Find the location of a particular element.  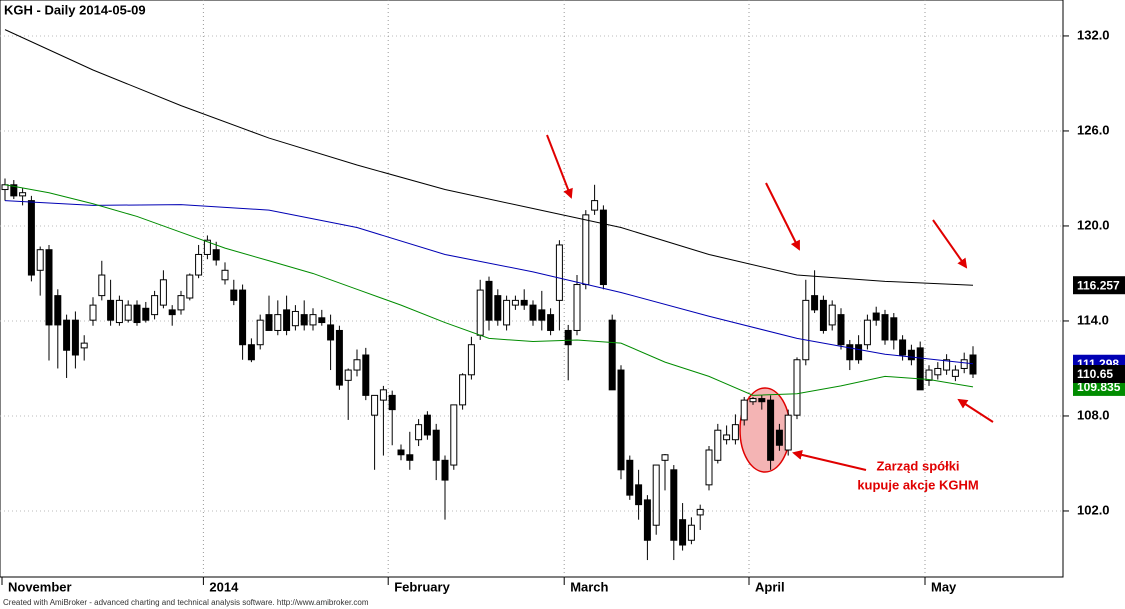

y-tick-label: 120.0 is located at coordinates (1093, 224).